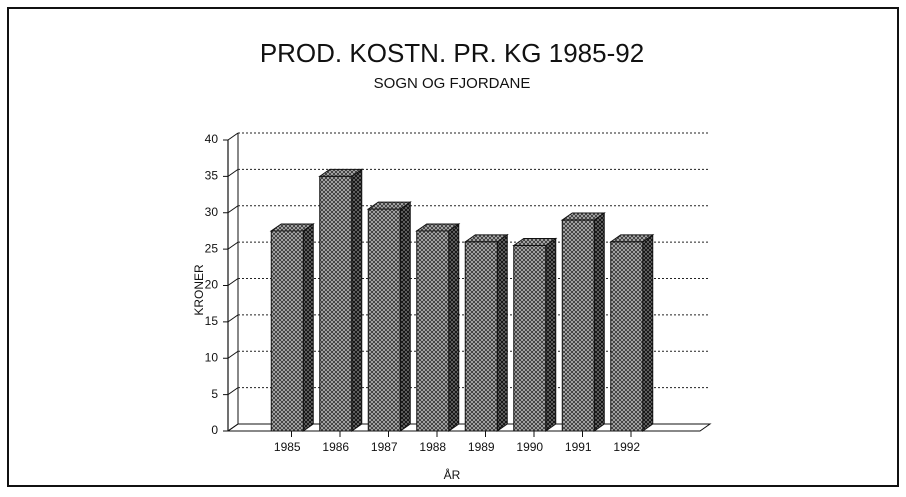 This screenshot has height=497, width=906. I want to click on x-tick-label: 1988, so click(432, 447).